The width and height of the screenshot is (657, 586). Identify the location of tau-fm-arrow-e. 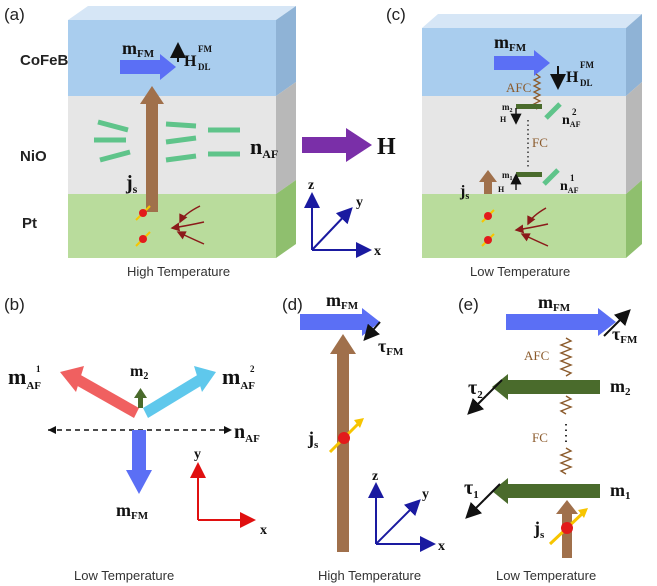
(617, 323).